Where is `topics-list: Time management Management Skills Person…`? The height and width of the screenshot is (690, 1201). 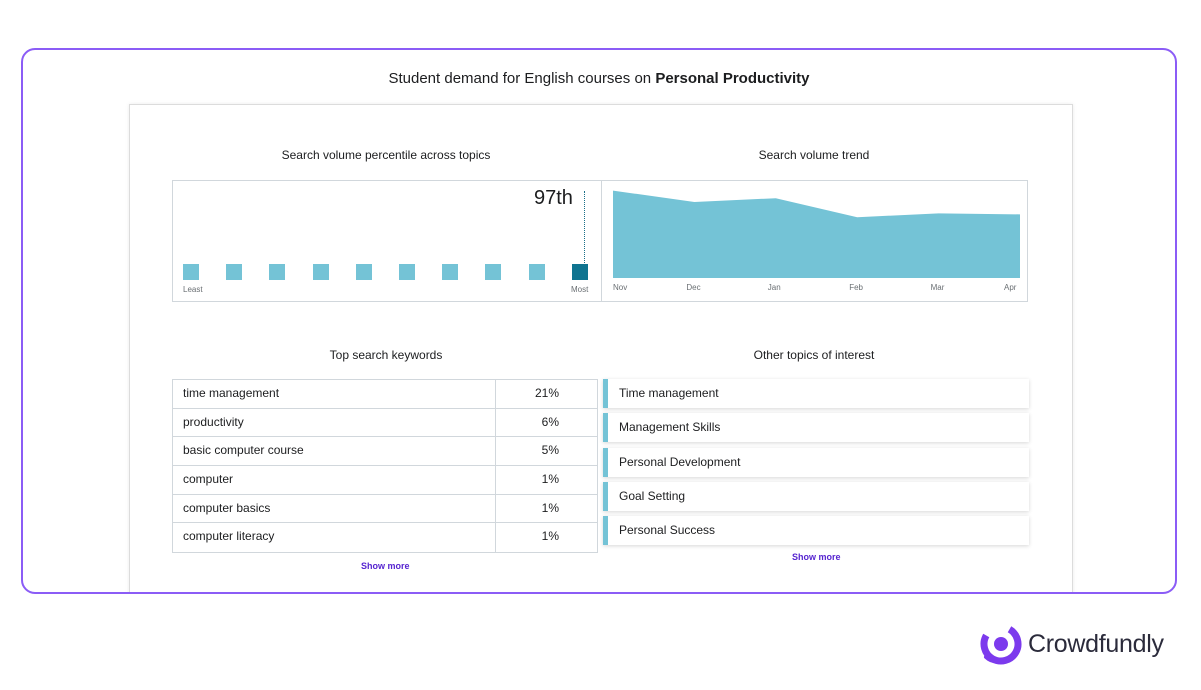 topics-list: Time management Management Skills Person… is located at coordinates (816, 464).